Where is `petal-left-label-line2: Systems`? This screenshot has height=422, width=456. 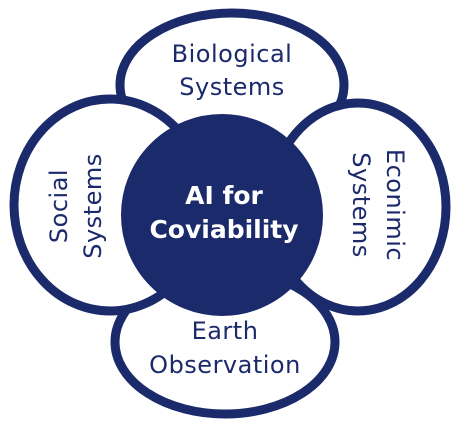
petal-left-label-line2: Systems is located at coordinates (93, 206).